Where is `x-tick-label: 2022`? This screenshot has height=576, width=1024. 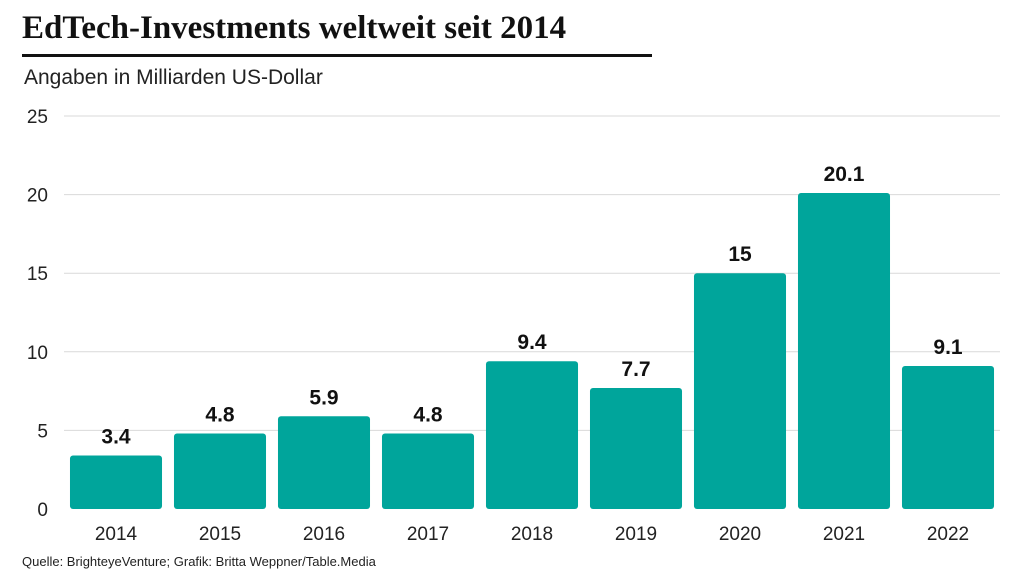 x-tick-label: 2022 is located at coordinates (948, 534).